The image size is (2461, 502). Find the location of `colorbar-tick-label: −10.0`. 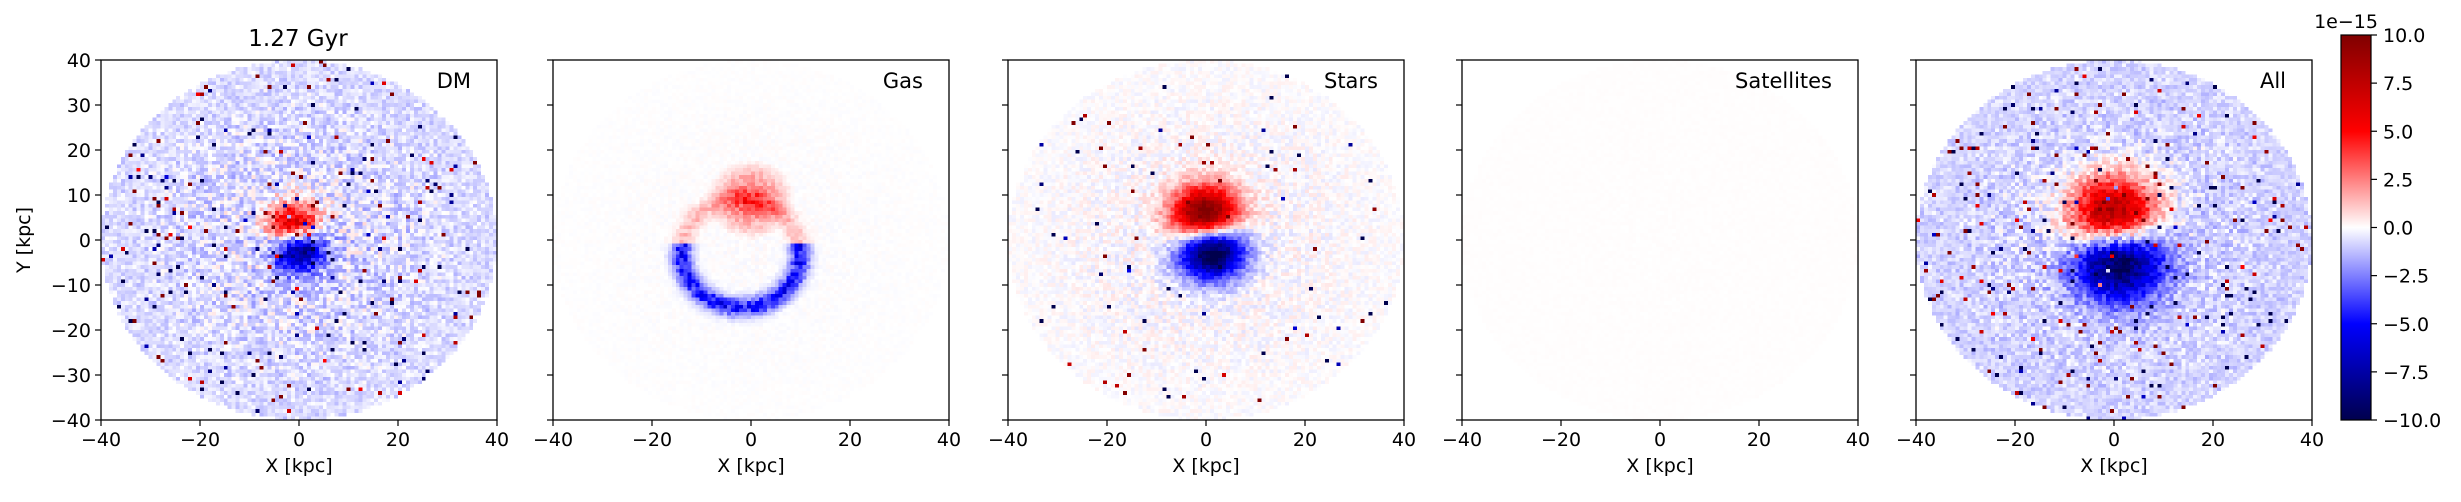

colorbar-tick-label: −10.0 is located at coordinates (2412, 421).